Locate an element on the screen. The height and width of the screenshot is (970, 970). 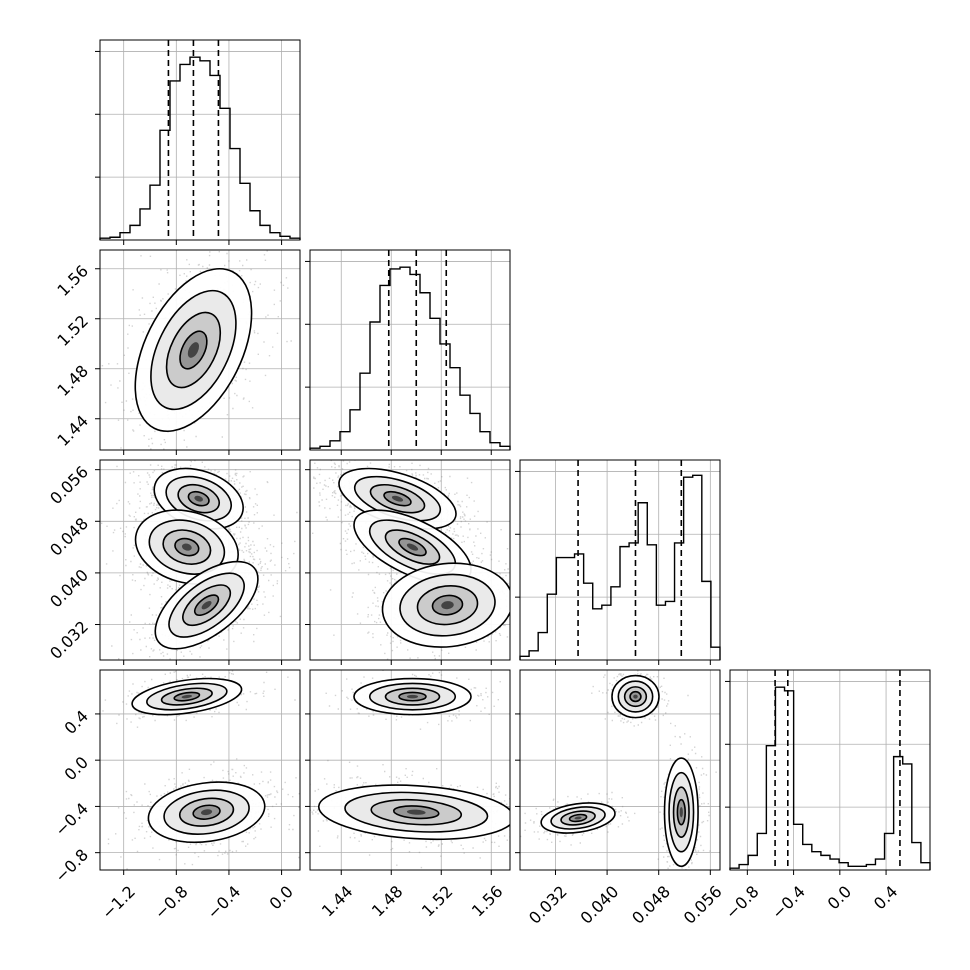
x-tick-label: 0.056 is located at coordinates (703, 905).